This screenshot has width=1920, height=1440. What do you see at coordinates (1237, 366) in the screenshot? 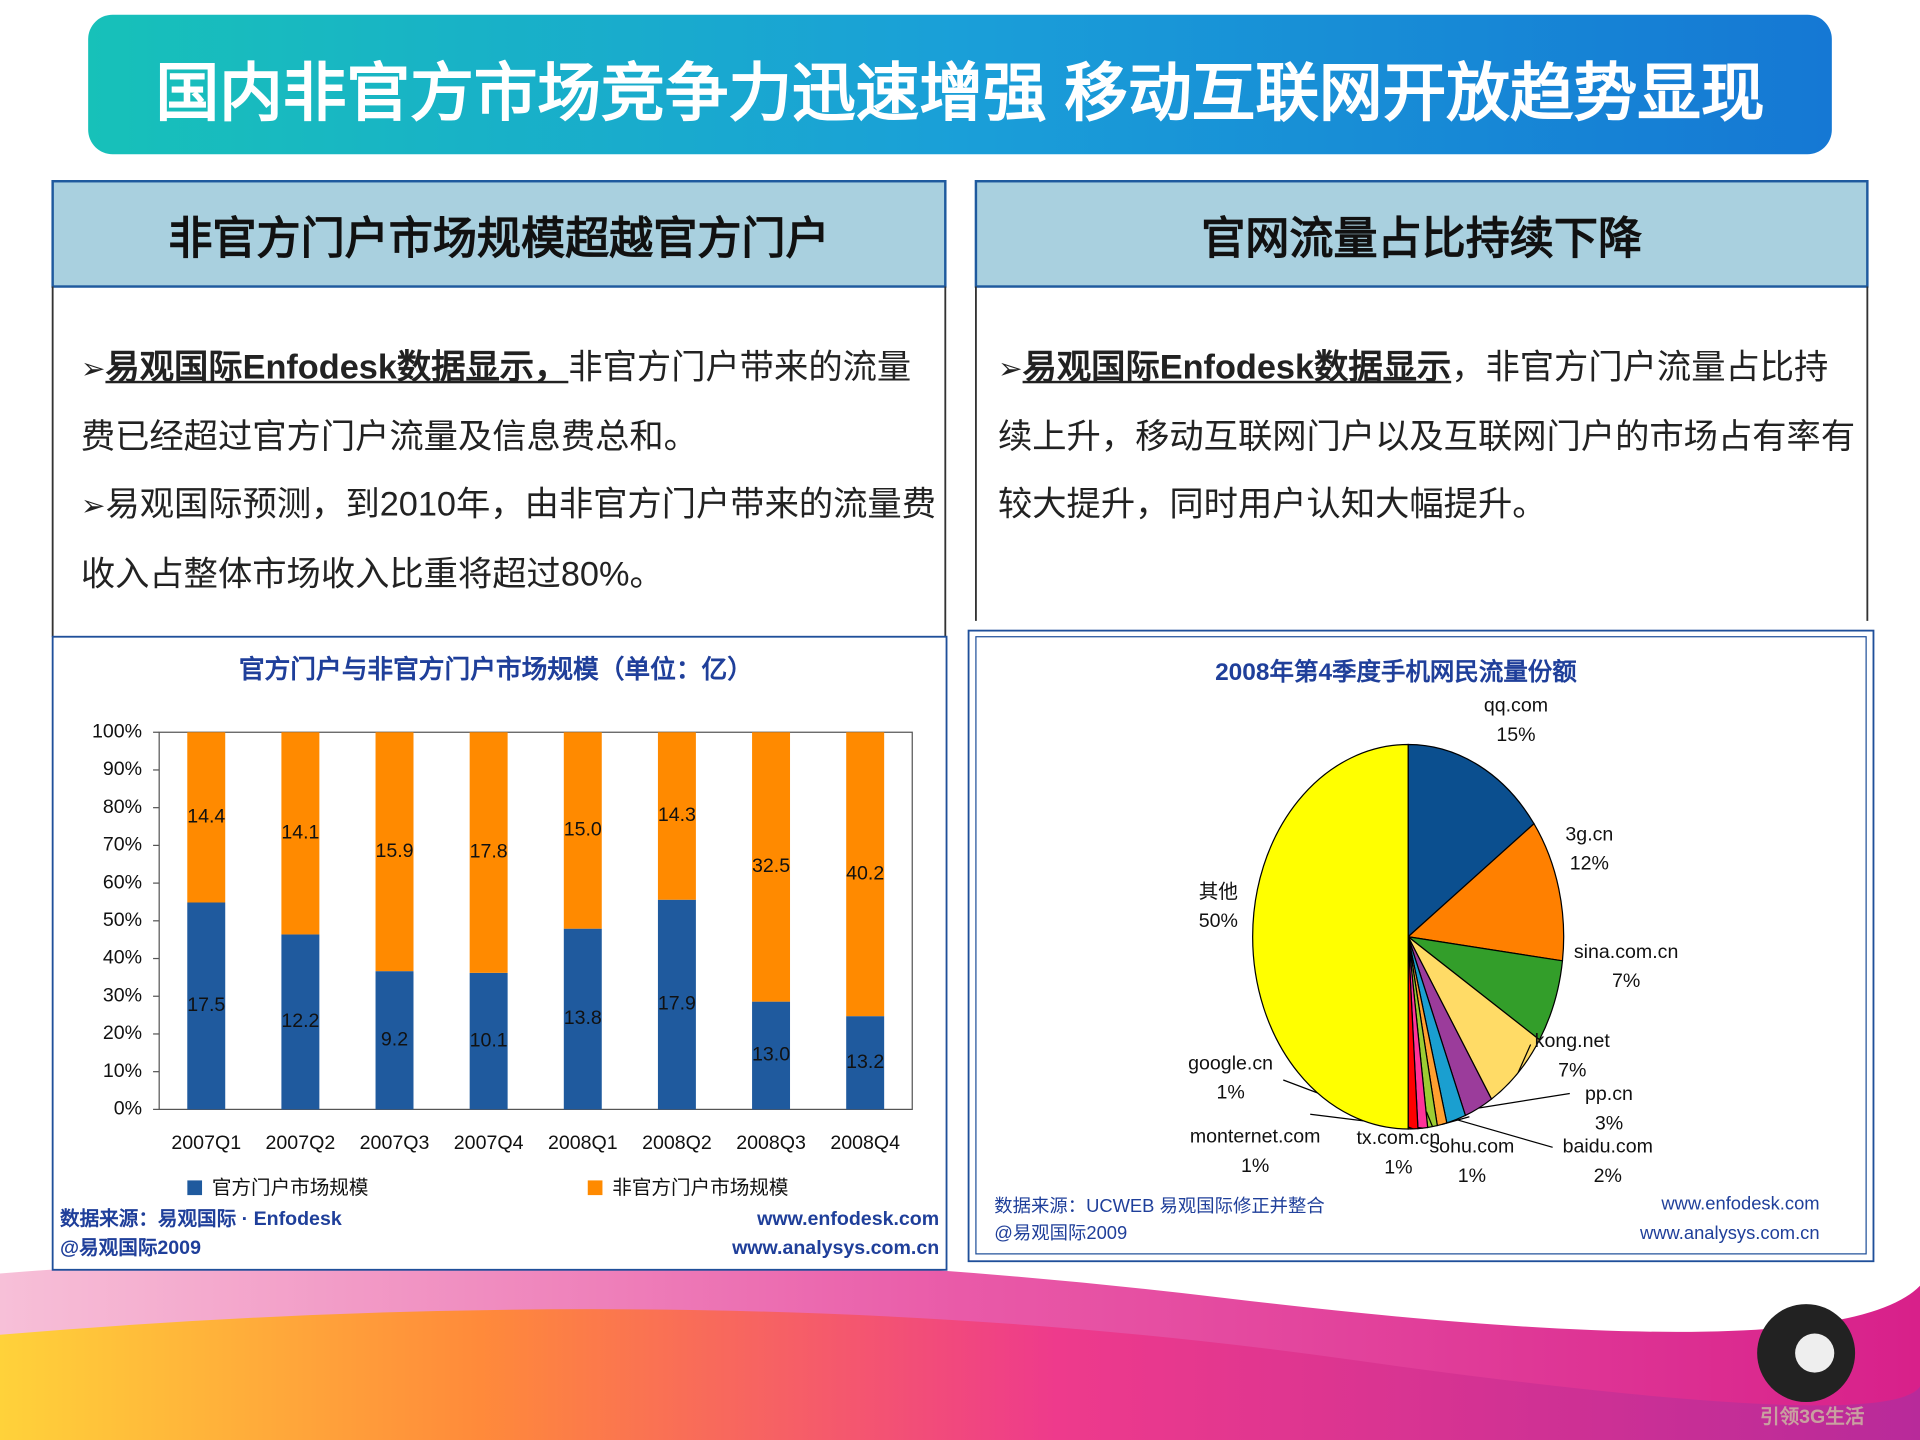
I see `text-run: 易观国际Enfodesk数据显示` at bounding box center [1237, 366].